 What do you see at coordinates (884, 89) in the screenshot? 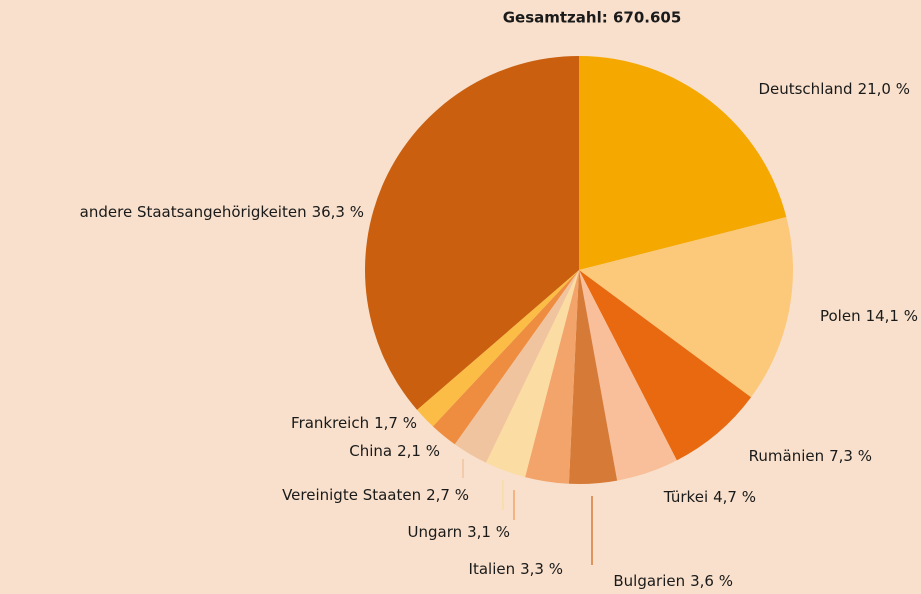
I see `slice-value: 21,0 %` at bounding box center [884, 89].